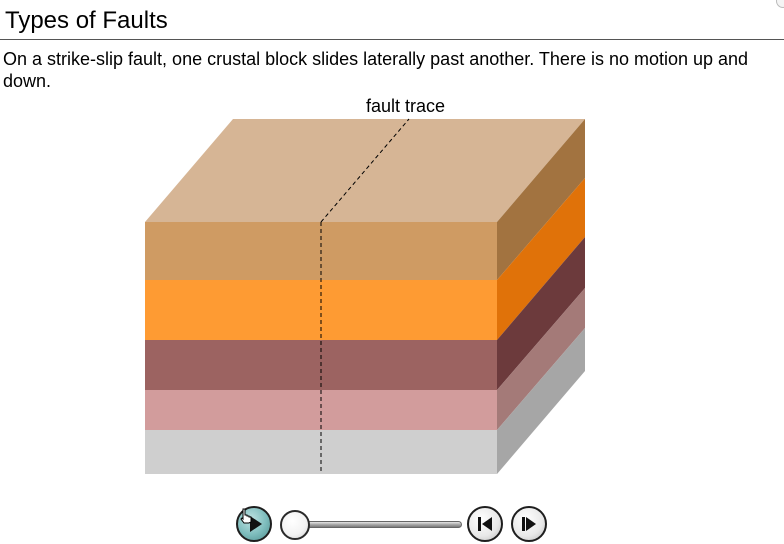 This screenshot has height=544, width=784. Describe the element at coordinates (405, 106) in the screenshot. I see `fault-trace-label: fault trace` at that location.